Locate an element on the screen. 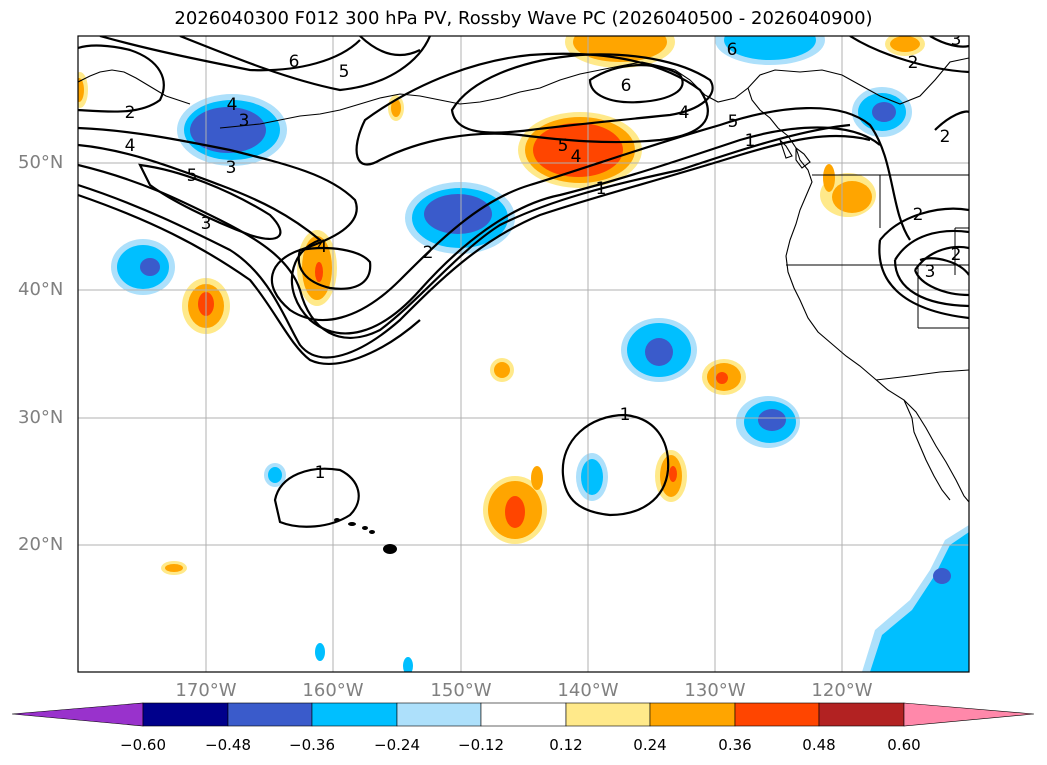 The image size is (1047, 765). lon-label-120w: 120°W is located at coordinates (842, 690).